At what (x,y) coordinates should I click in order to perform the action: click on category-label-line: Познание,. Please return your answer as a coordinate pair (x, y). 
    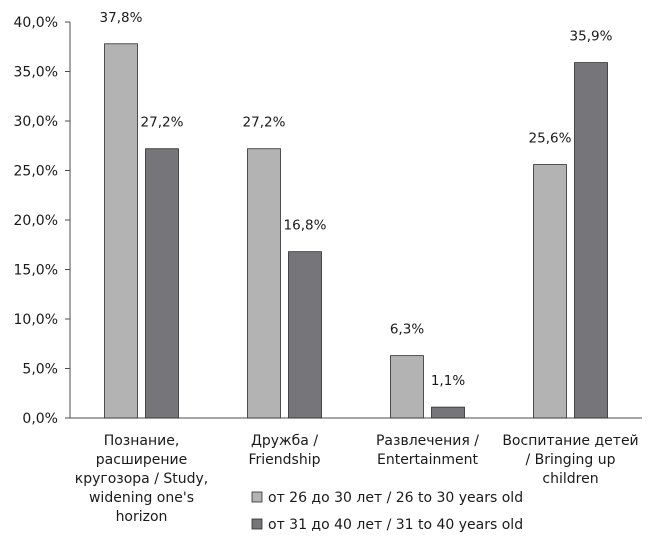
    Looking at the image, I should click on (142, 441).